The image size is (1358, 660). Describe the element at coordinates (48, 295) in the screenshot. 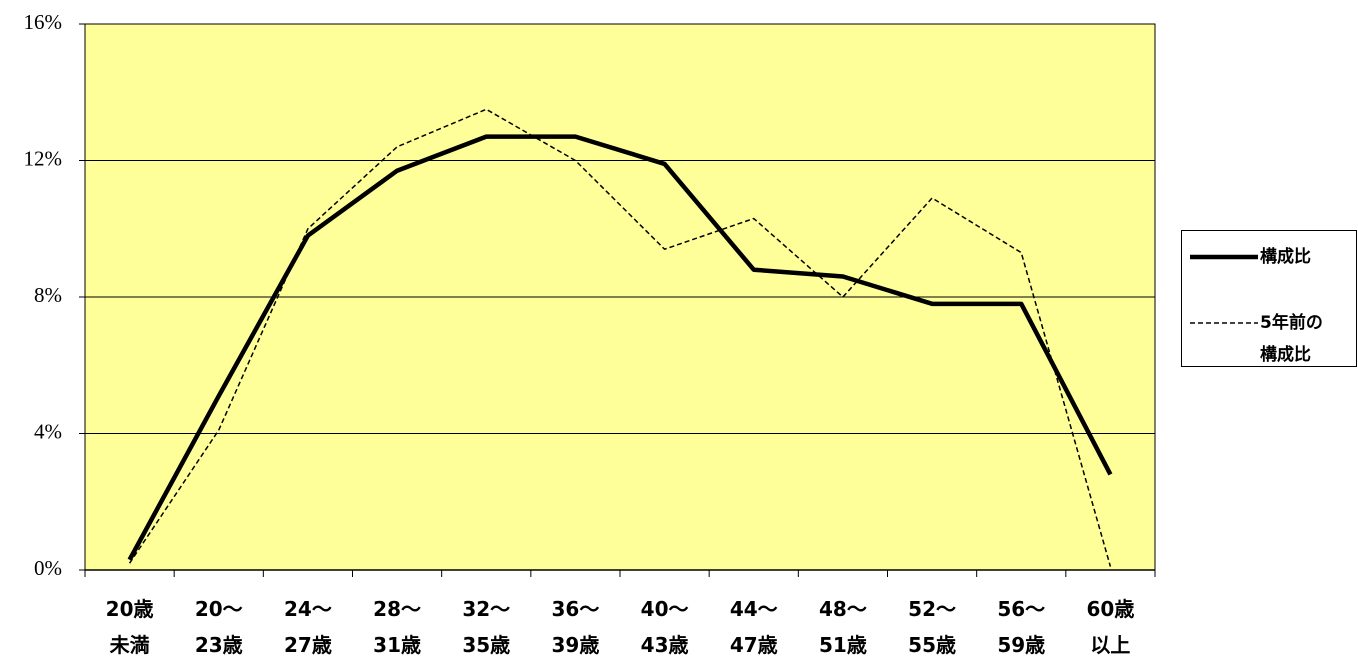

I see `y-tick-label: 8%` at that location.